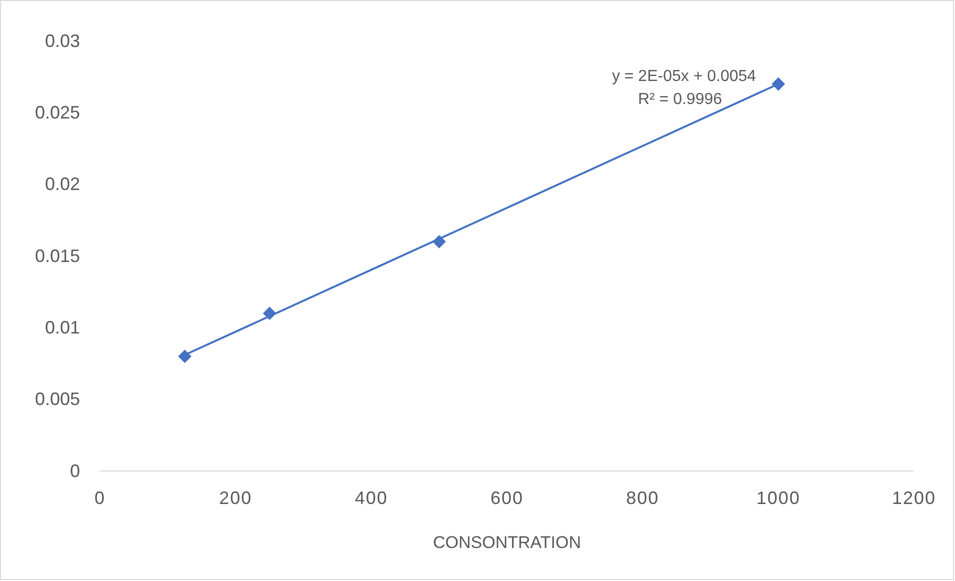  What do you see at coordinates (57, 112) in the screenshot?
I see `y-tick-label: 0.025` at bounding box center [57, 112].